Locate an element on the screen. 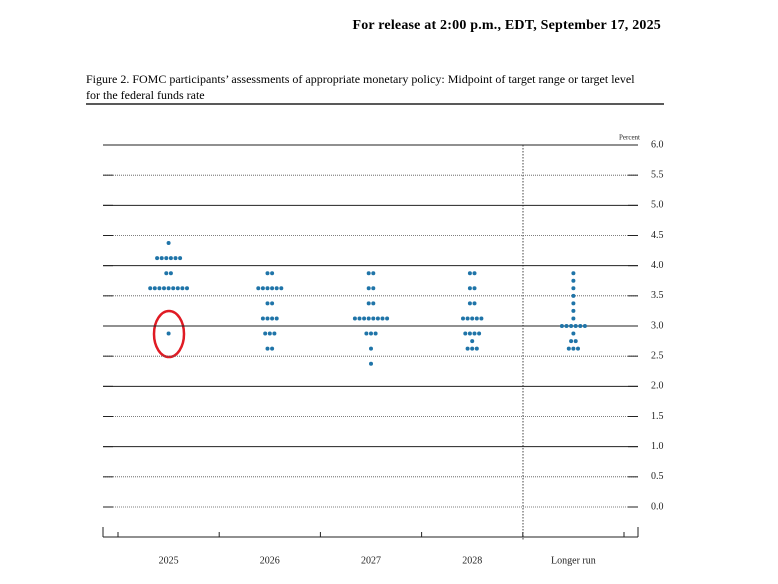  y-tick-label: 1.0 is located at coordinates (657, 446).